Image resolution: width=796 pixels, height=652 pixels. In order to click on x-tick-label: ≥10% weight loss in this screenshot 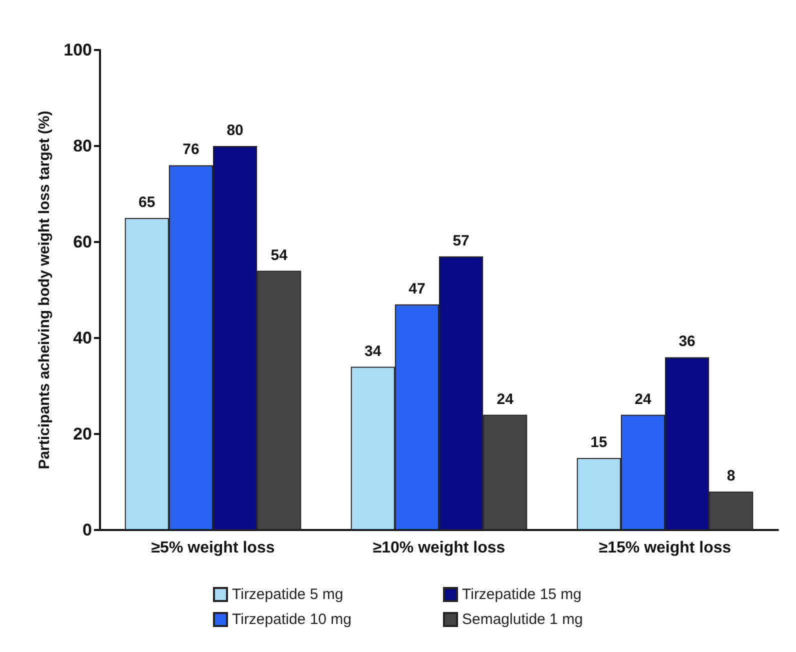, I will do `click(439, 548)`.